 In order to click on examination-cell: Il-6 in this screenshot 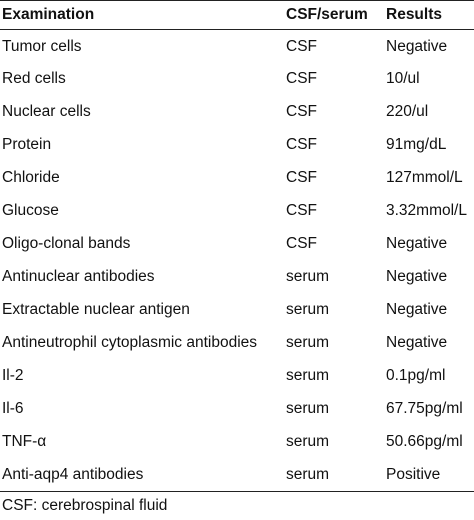, I will do `click(13, 408)`.